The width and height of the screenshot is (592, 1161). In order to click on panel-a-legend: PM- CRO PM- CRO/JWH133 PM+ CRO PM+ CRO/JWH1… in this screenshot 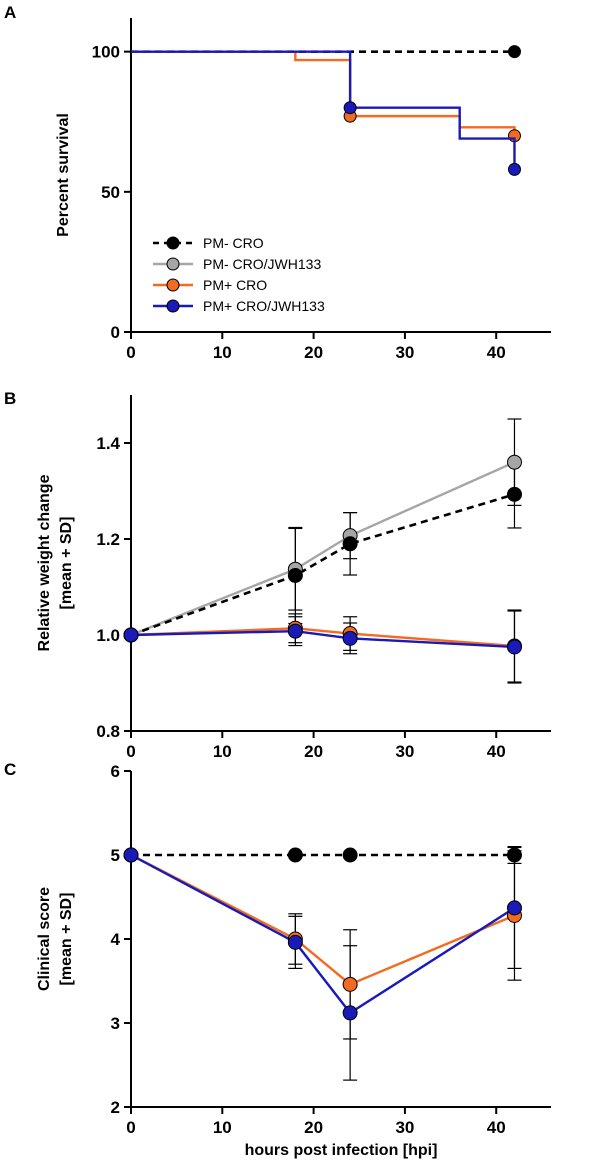, I will do `click(239, 274)`.